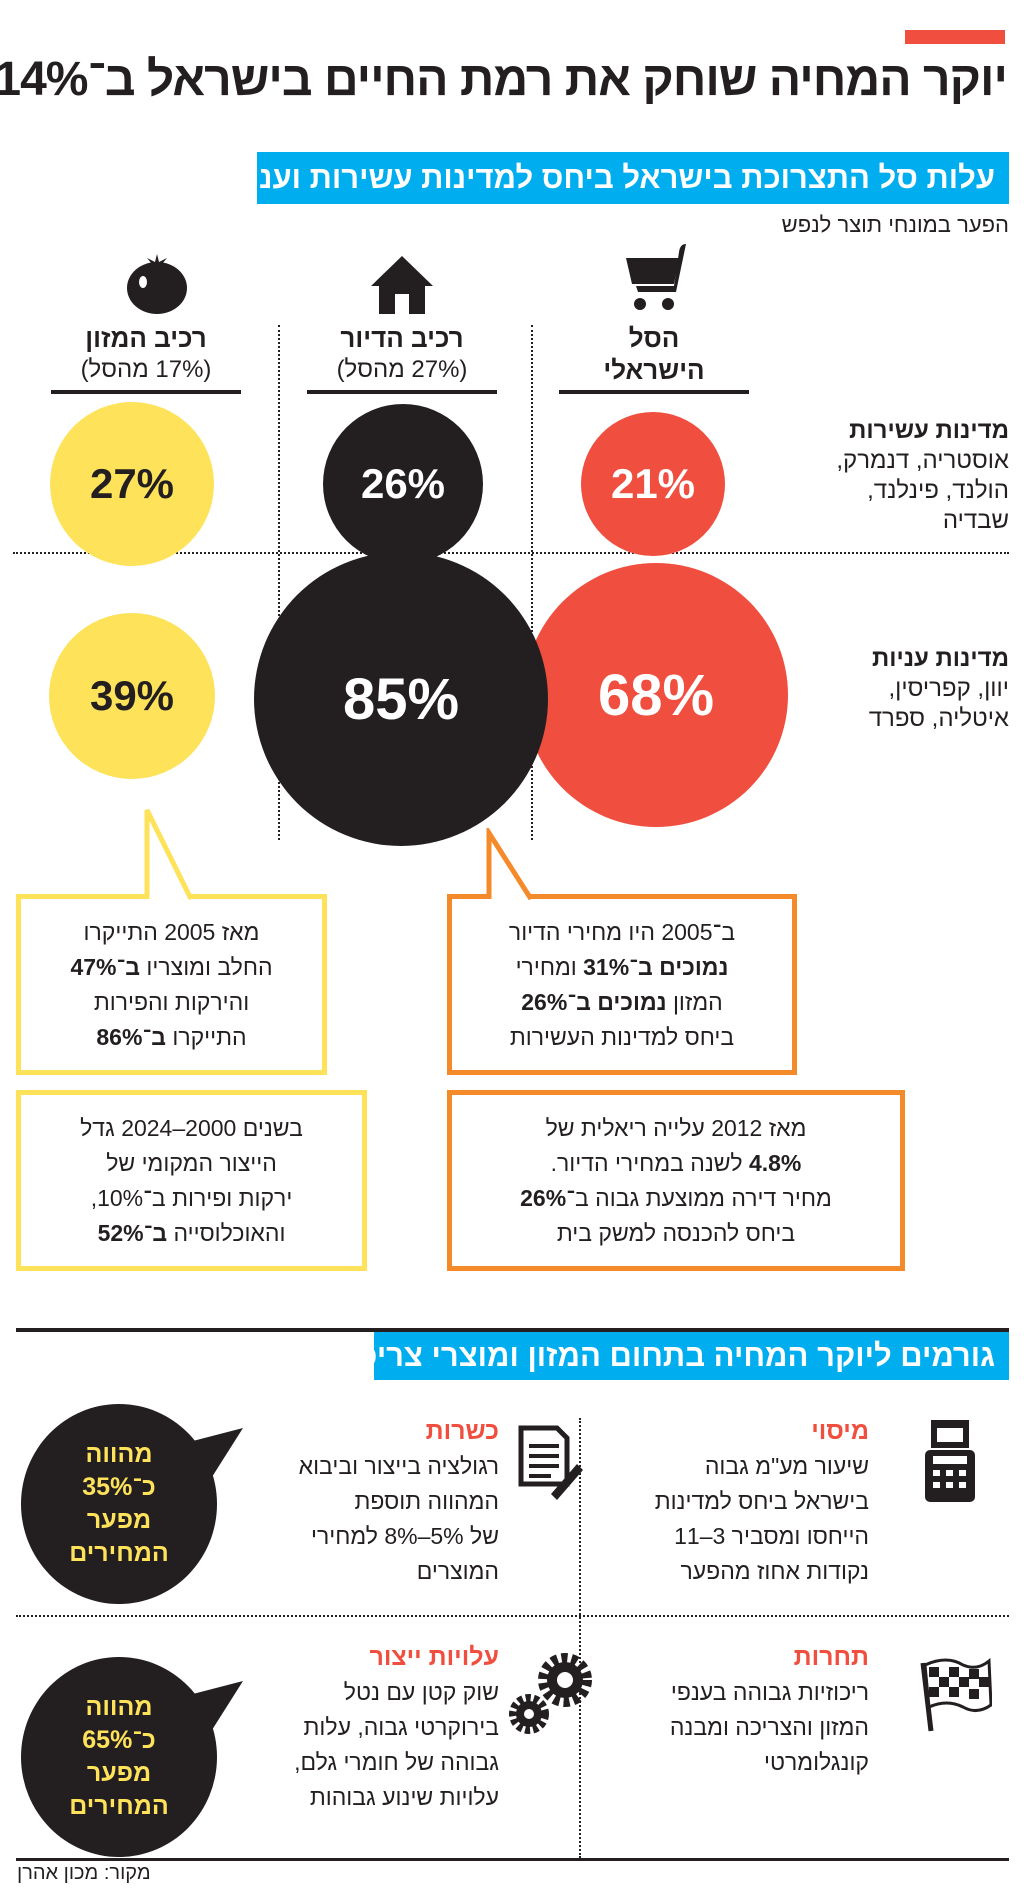 This screenshot has width=1024, height=1890. I want to click on source-credit: מקור: מכון אהרן, so click(85, 1873).